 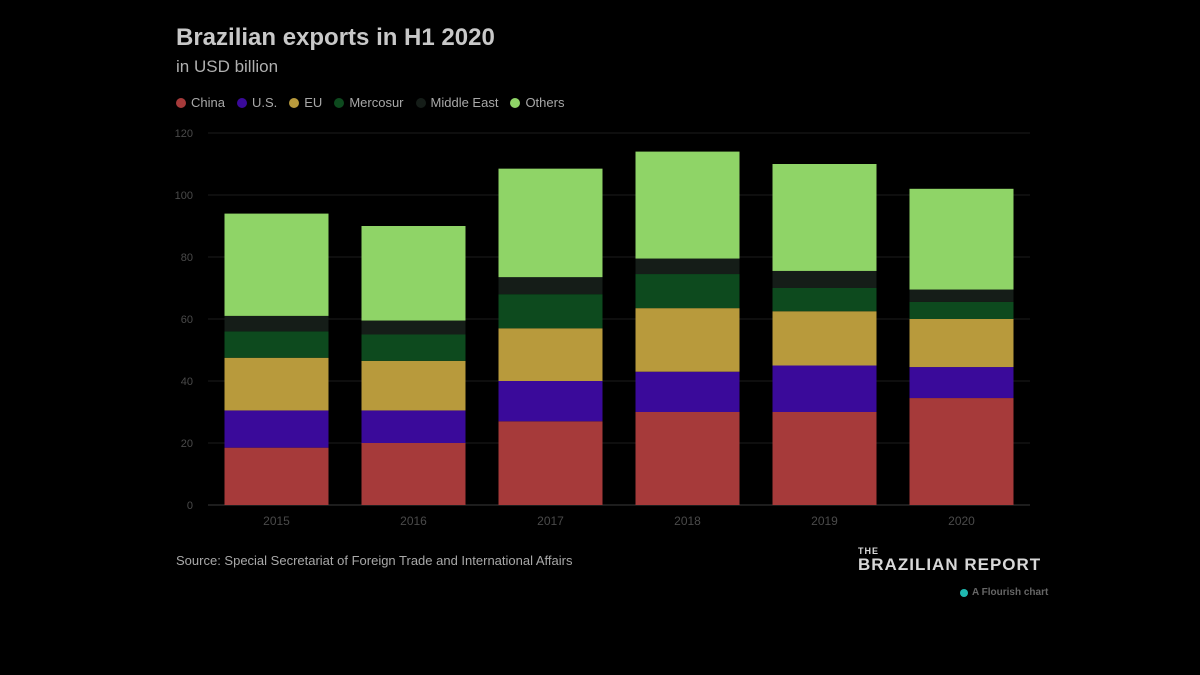 What do you see at coordinates (264, 102) in the screenshot?
I see `legend-label: U.S.` at bounding box center [264, 102].